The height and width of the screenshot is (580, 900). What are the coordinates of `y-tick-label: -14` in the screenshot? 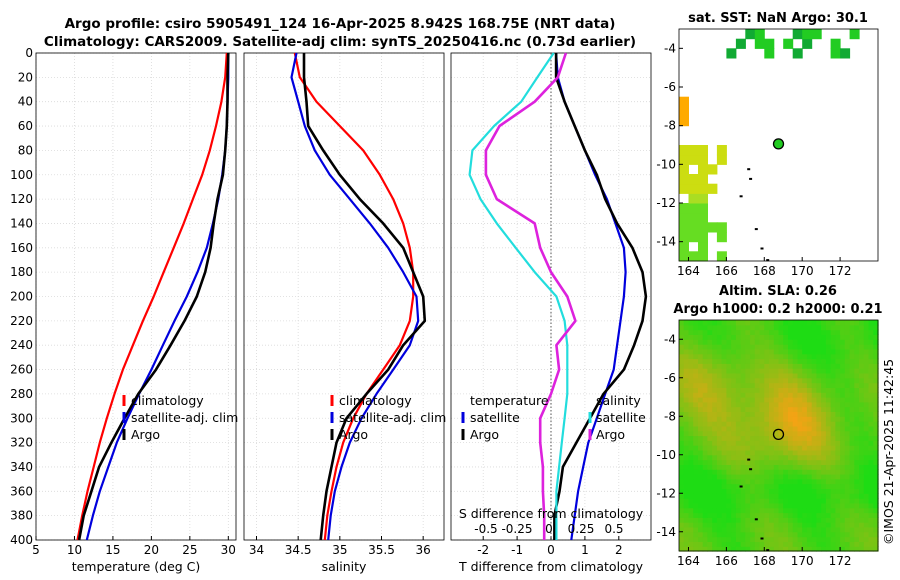 It's located at (666, 242).